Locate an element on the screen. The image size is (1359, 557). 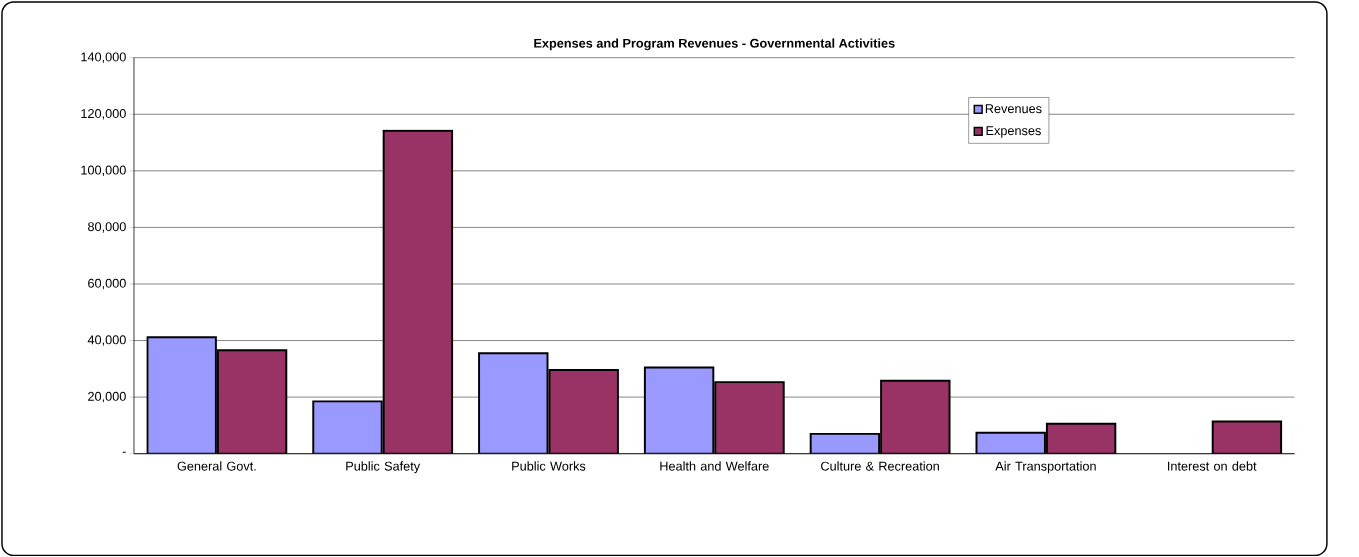
x-tick-label: Air Transportation is located at coordinates (1045, 467).